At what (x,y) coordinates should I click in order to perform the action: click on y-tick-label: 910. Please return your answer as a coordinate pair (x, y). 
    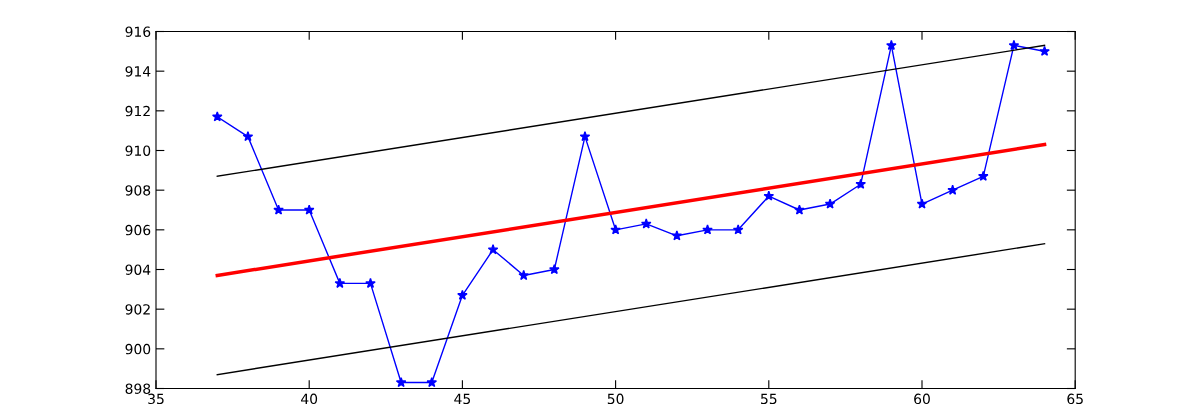
    Looking at the image, I should click on (138, 150).